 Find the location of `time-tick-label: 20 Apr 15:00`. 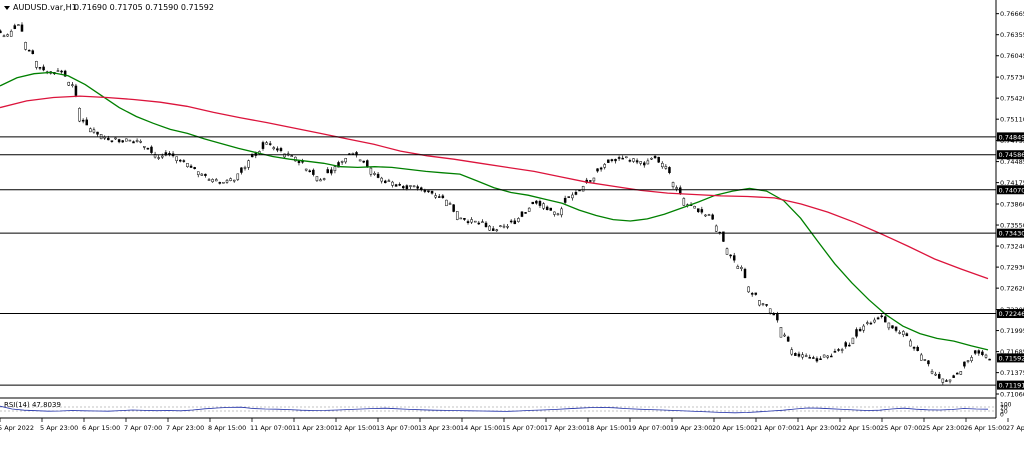

time-tick-label: 20 Apr 15:00 is located at coordinates (733, 428).